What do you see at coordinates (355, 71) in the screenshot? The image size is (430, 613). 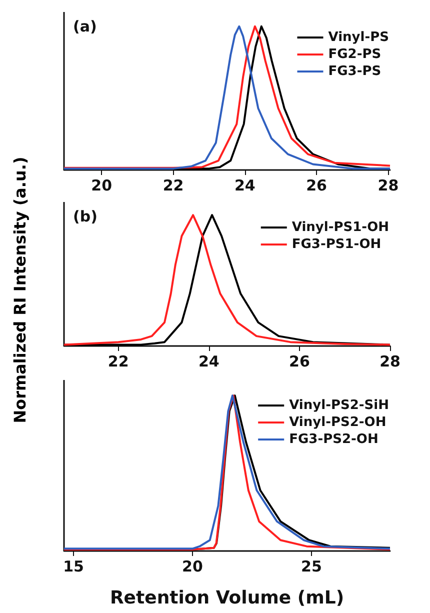 I see `legend-label: FG3-PS` at bounding box center [355, 71].